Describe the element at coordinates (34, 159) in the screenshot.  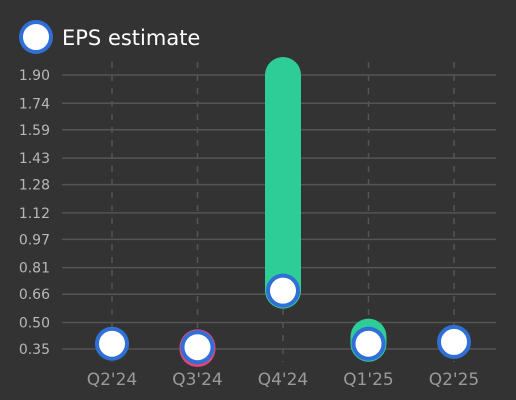
I see `y-tick-label: 1.43` at that location.